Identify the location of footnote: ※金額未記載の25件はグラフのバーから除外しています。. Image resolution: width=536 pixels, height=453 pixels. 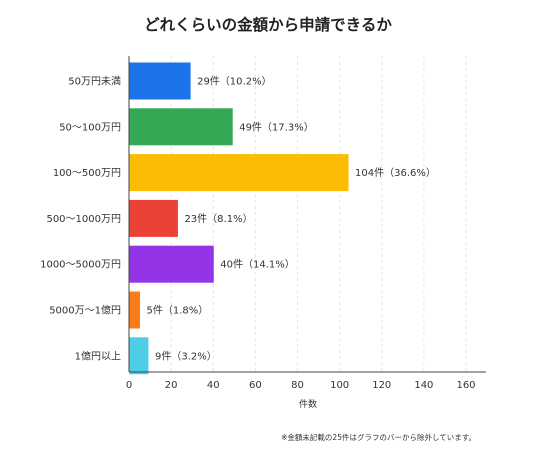
(378, 437).